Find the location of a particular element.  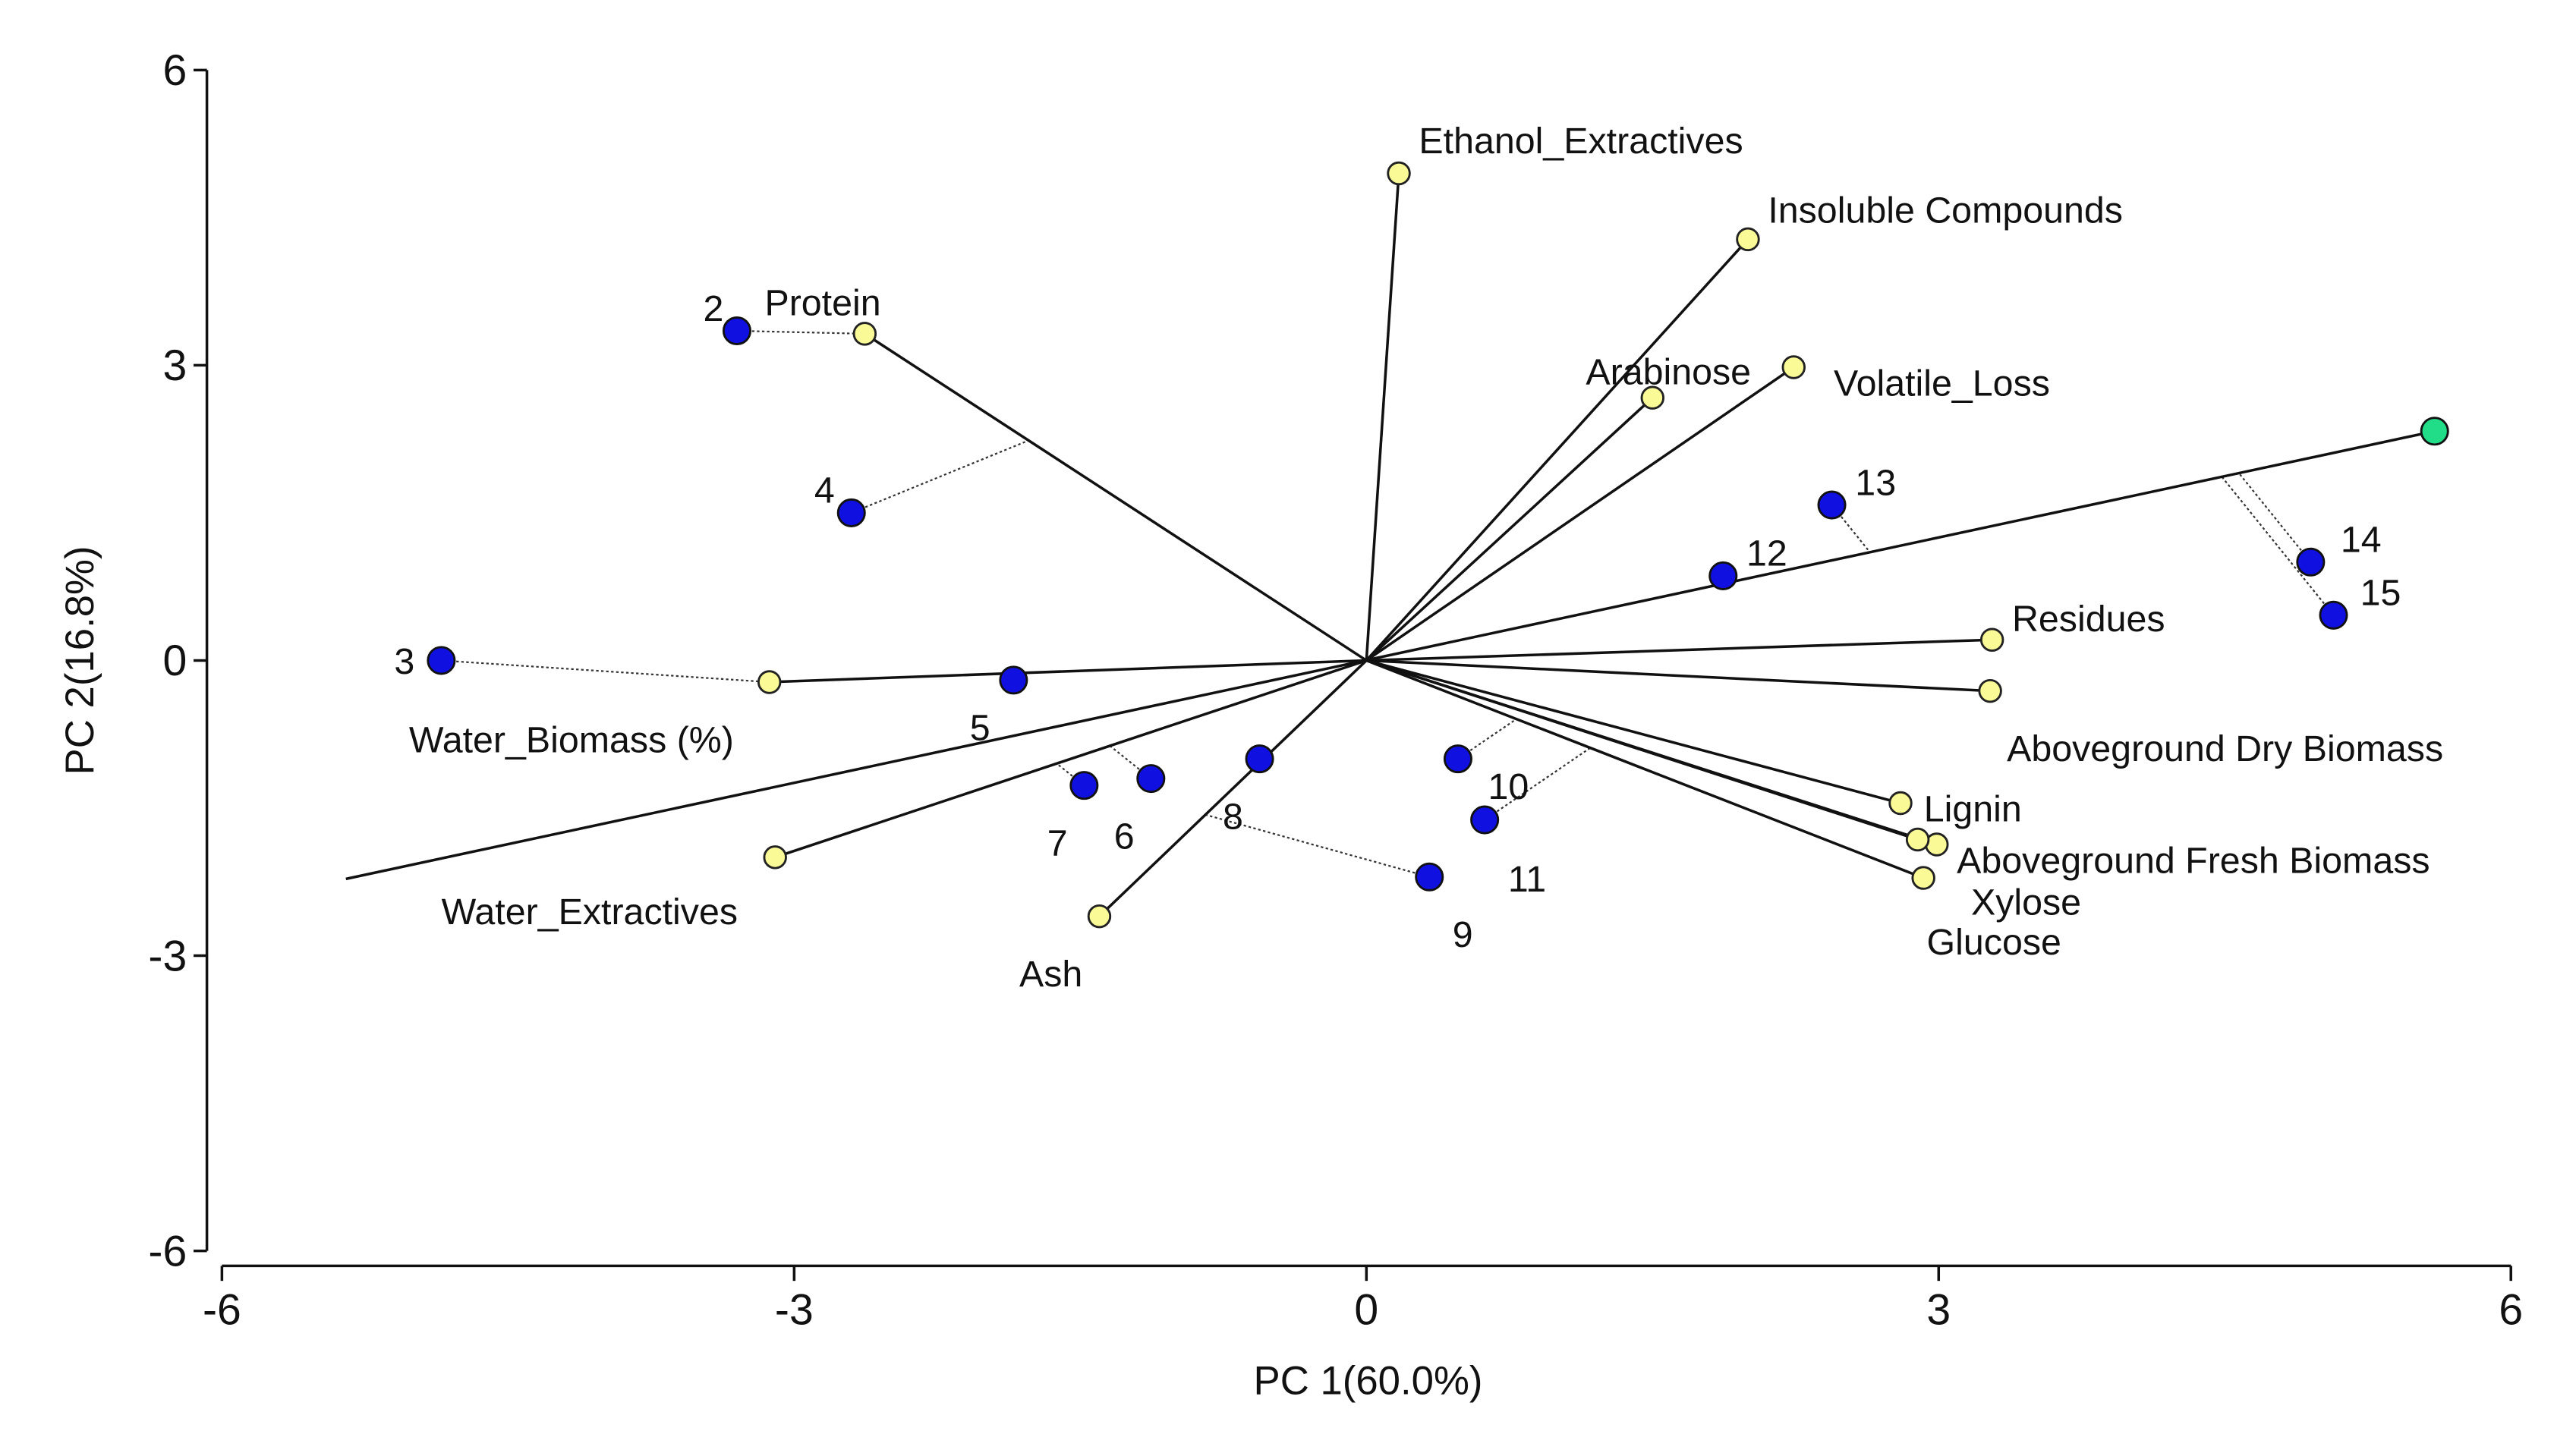

sample-label: 6 is located at coordinates (1124, 836).